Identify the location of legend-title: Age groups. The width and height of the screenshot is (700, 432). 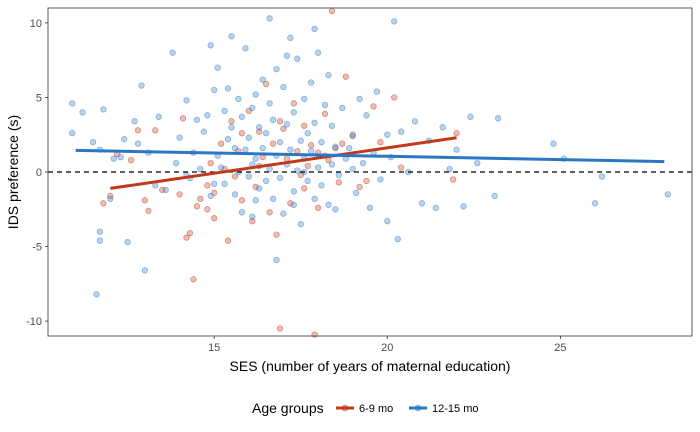
(288, 408).